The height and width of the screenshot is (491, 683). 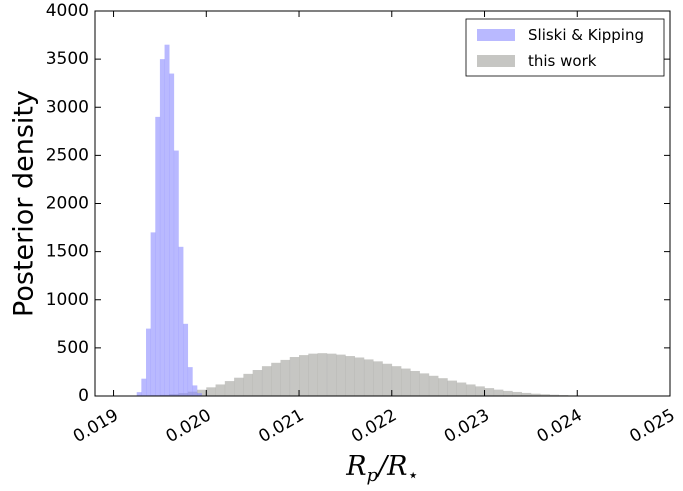 I want to click on legend-label-this-work: this work, so click(x=562, y=61).